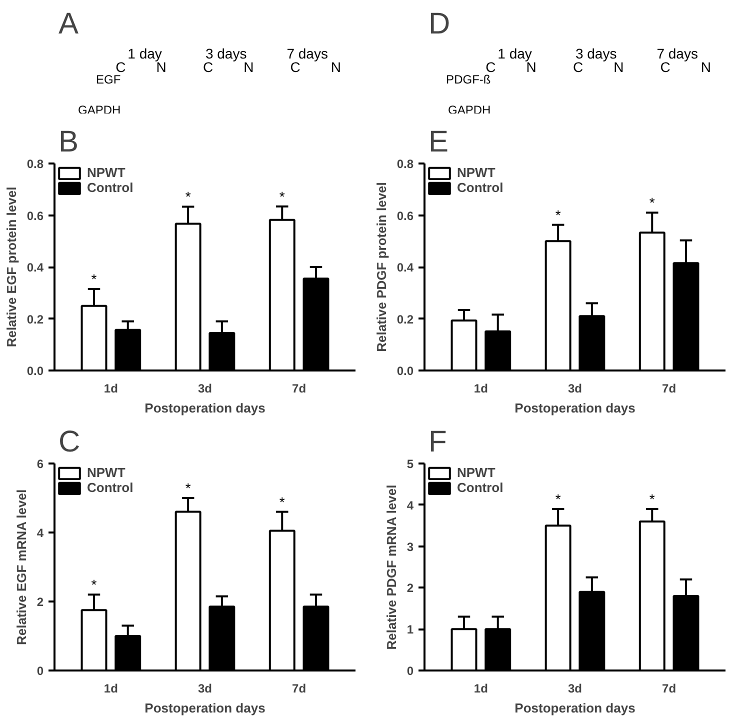 This screenshot has width=740, height=724. What do you see at coordinates (439, 24) in the screenshot?
I see `text: D` at bounding box center [439, 24].